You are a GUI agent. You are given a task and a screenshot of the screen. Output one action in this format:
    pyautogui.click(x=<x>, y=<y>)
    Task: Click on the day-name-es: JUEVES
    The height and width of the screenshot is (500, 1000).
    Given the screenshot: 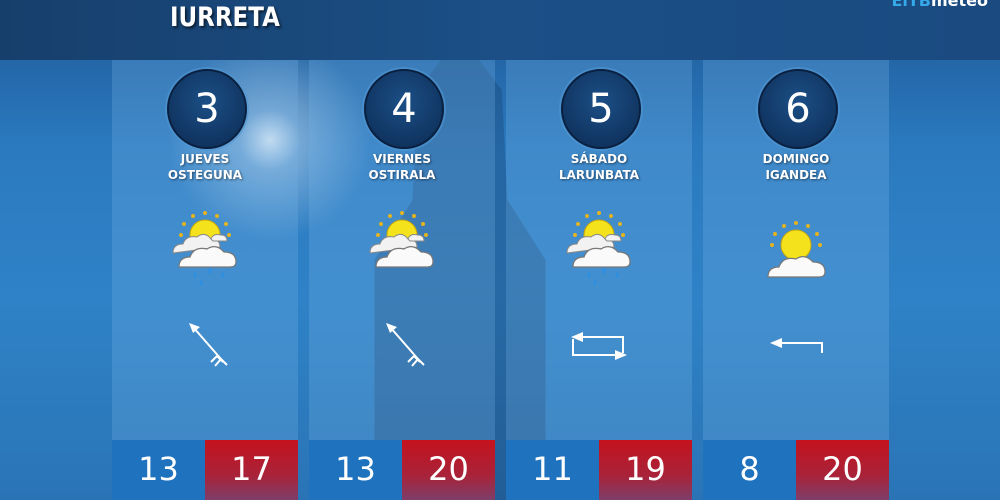 What is the action you would take?
    pyautogui.click(x=205, y=159)
    